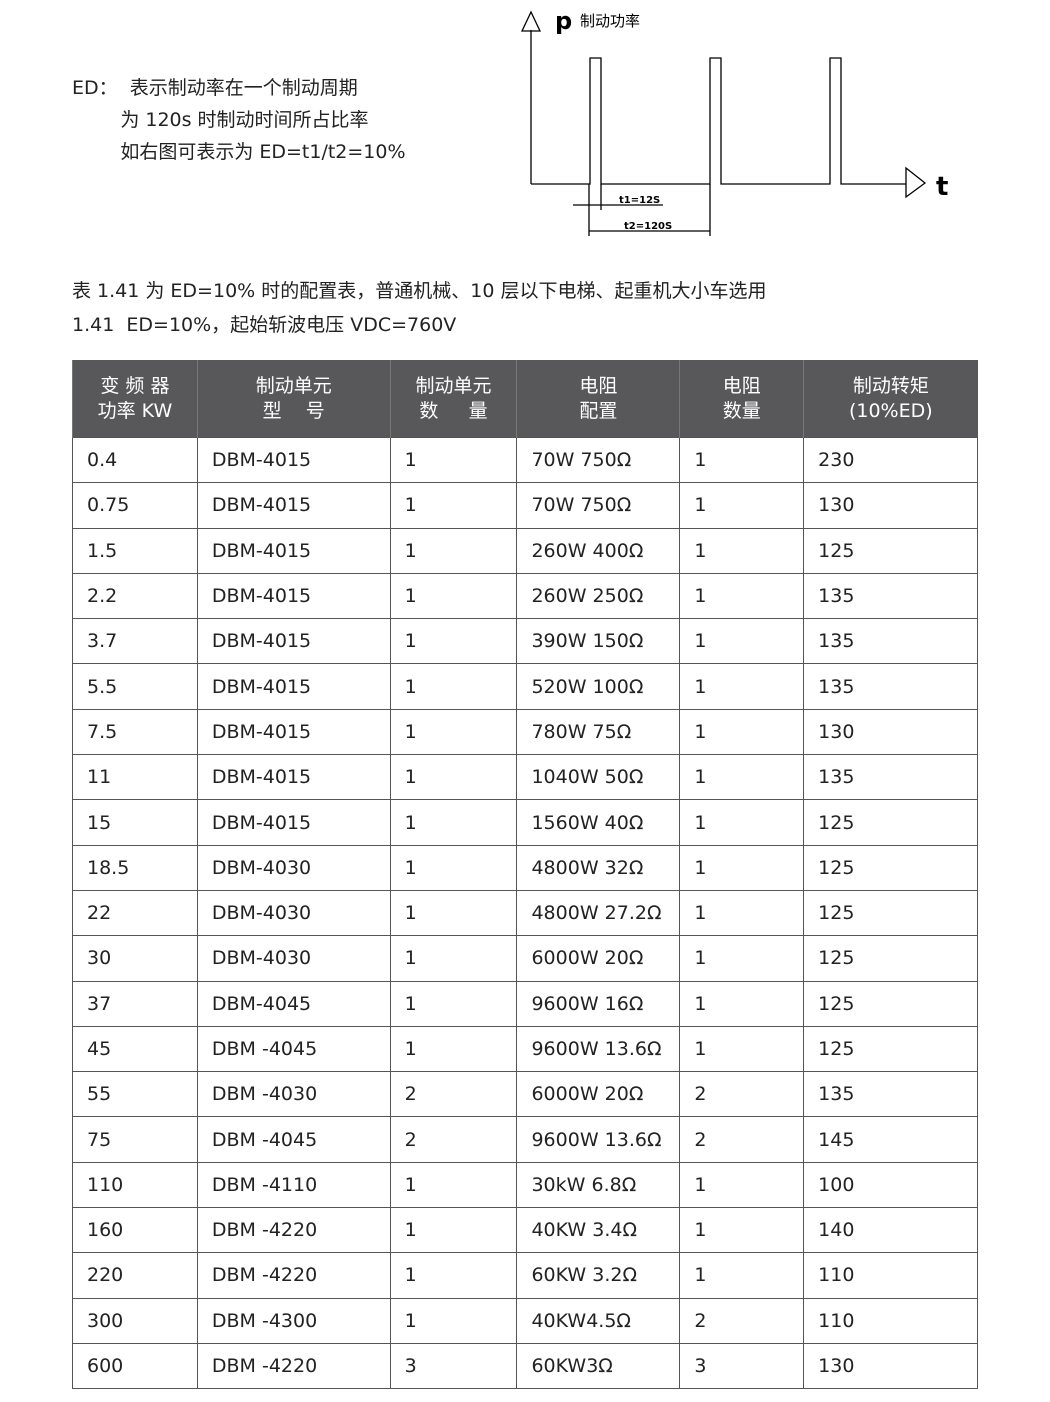 The image size is (1050, 1402). What do you see at coordinates (453, 399) in the screenshot?
I see `column-header: 制动单元 数 量` at bounding box center [453, 399].